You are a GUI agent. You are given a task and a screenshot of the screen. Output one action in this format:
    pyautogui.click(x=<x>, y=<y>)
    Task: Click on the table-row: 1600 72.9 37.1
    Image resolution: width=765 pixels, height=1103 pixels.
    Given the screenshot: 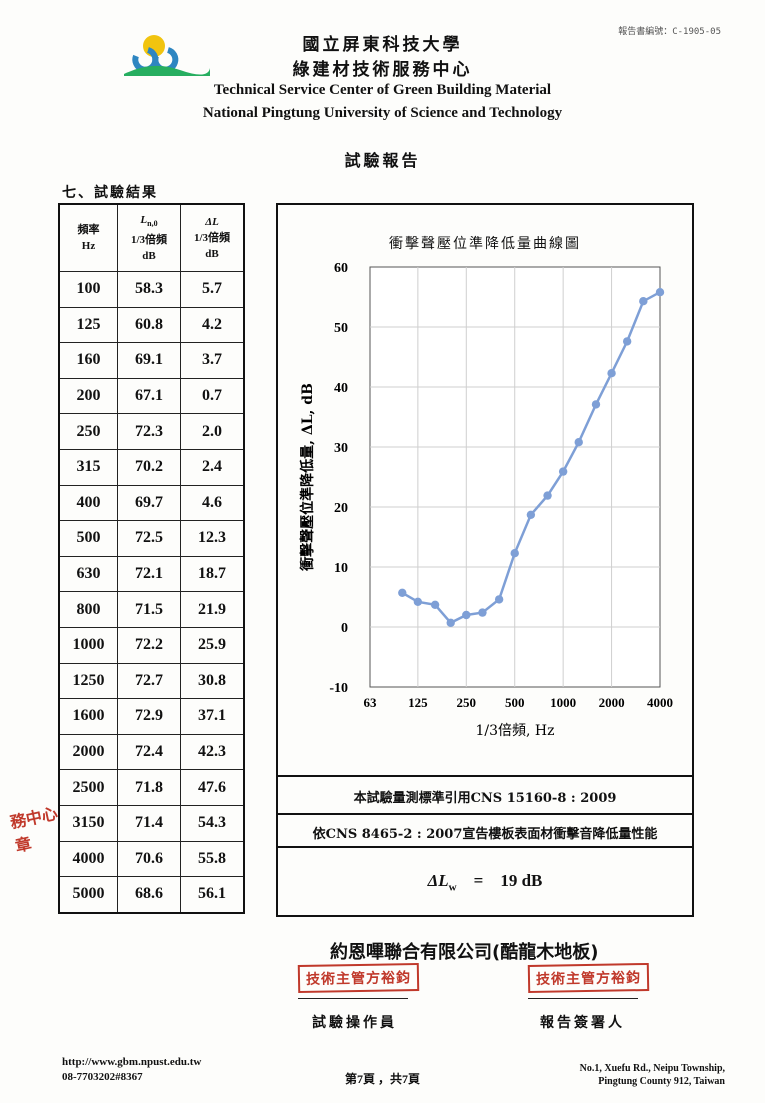 What is the action you would take?
    pyautogui.click(x=151, y=716)
    